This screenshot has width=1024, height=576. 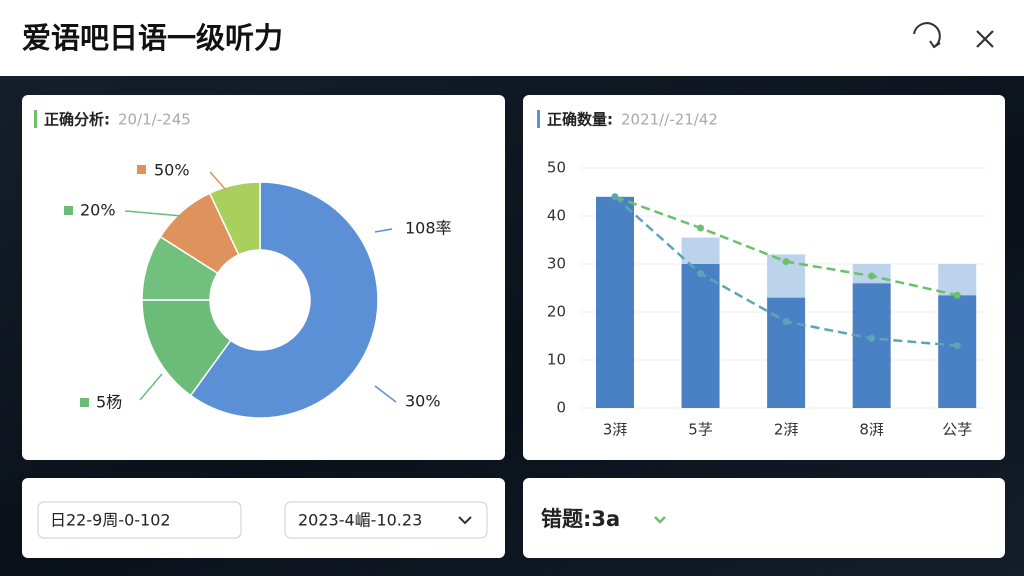 What do you see at coordinates (98, 210) in the screenshot?
I see `annotation: 20%` at bounding box center [98, 210].